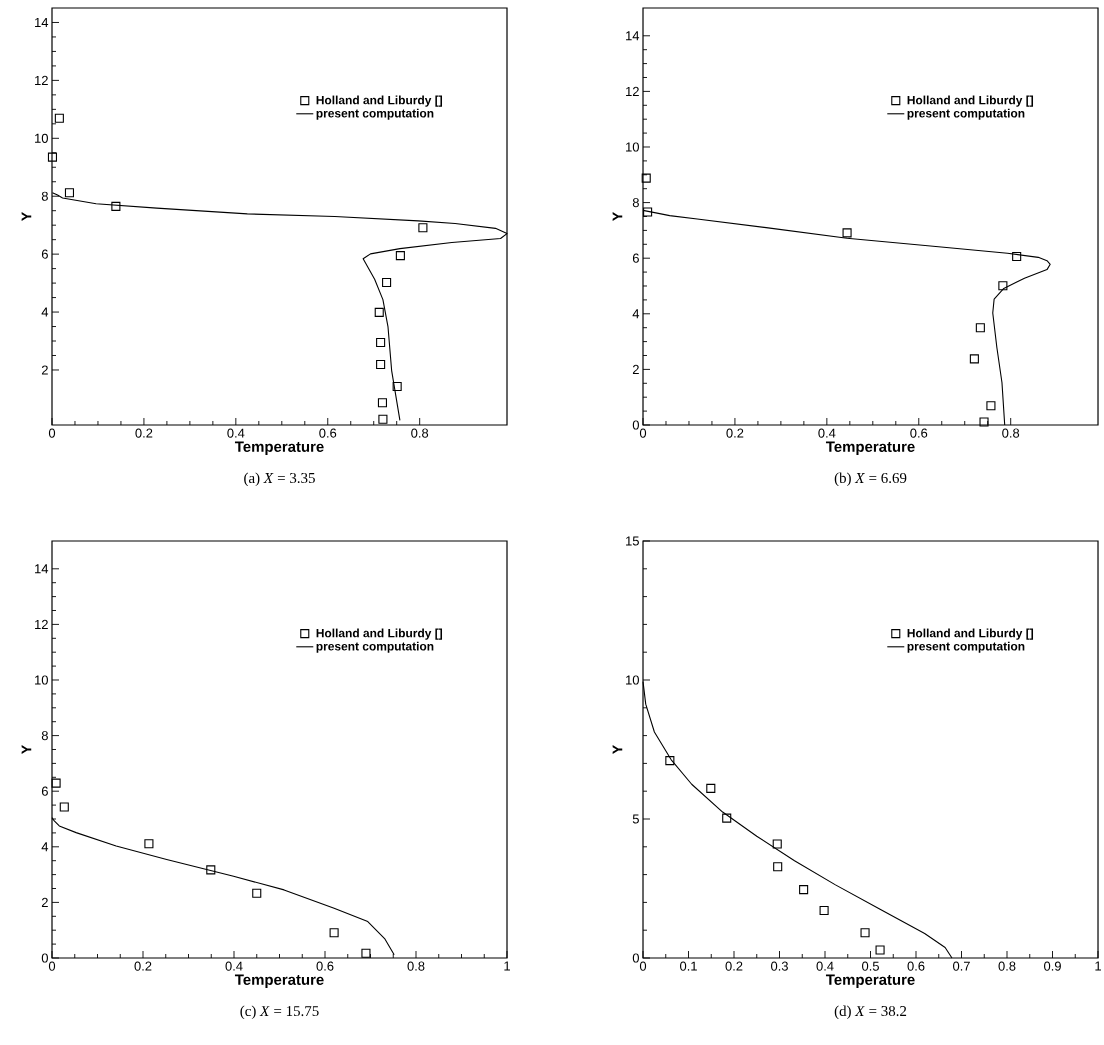 This screenshot has height=1045, width=1104. What do you see at coordinates (635, 819) in the screenshot?
I see `y-tick-label: 5` at bounding box center [635, 819].